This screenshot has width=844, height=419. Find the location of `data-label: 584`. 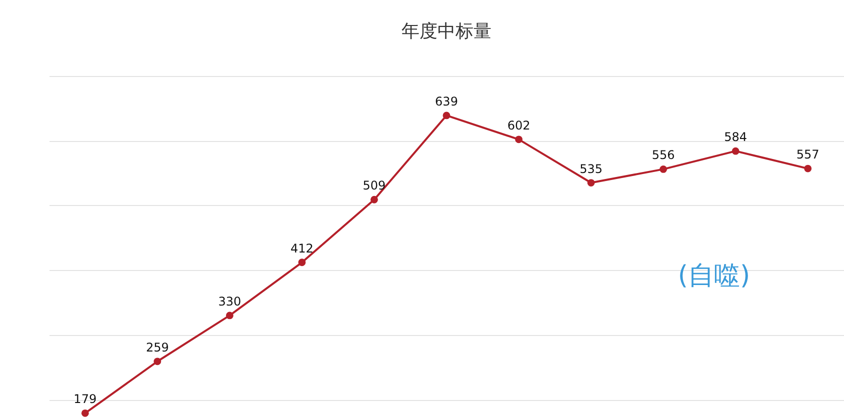

data-label: 584 is located at coordinates (736, 137).